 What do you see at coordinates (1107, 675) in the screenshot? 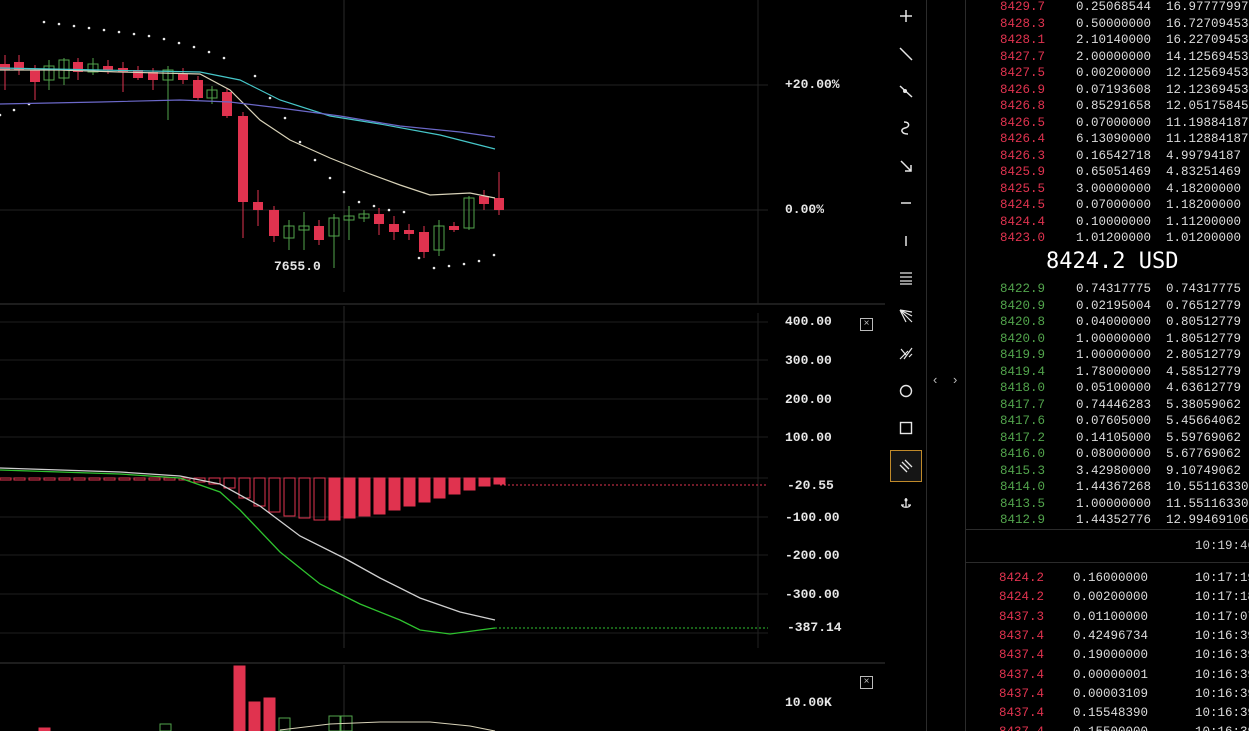
I see `trade-row: 8437.4 0.00000001 10:16:39` at bounding box center [1107, 675].